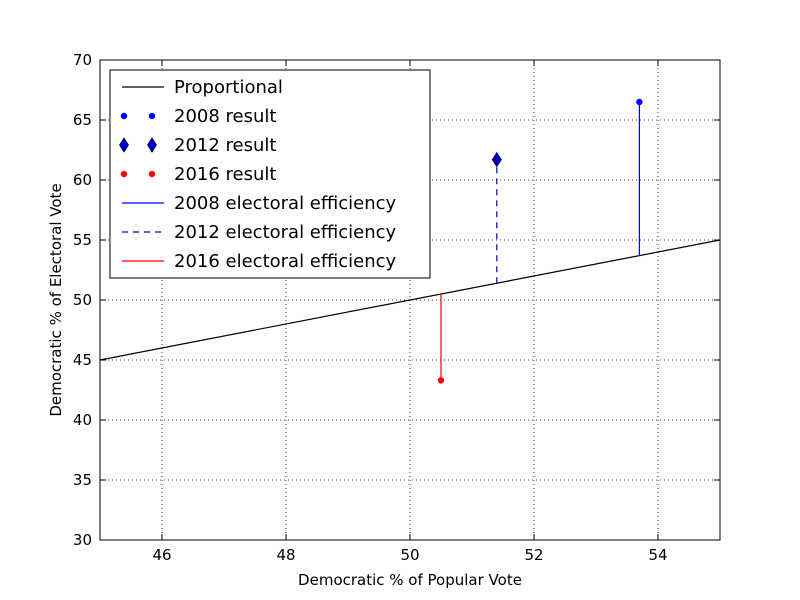  What do you see at coordinates (82, 300) in the screenshot?
I see `y-tick-label: 50` at bounding box center [82, 300].